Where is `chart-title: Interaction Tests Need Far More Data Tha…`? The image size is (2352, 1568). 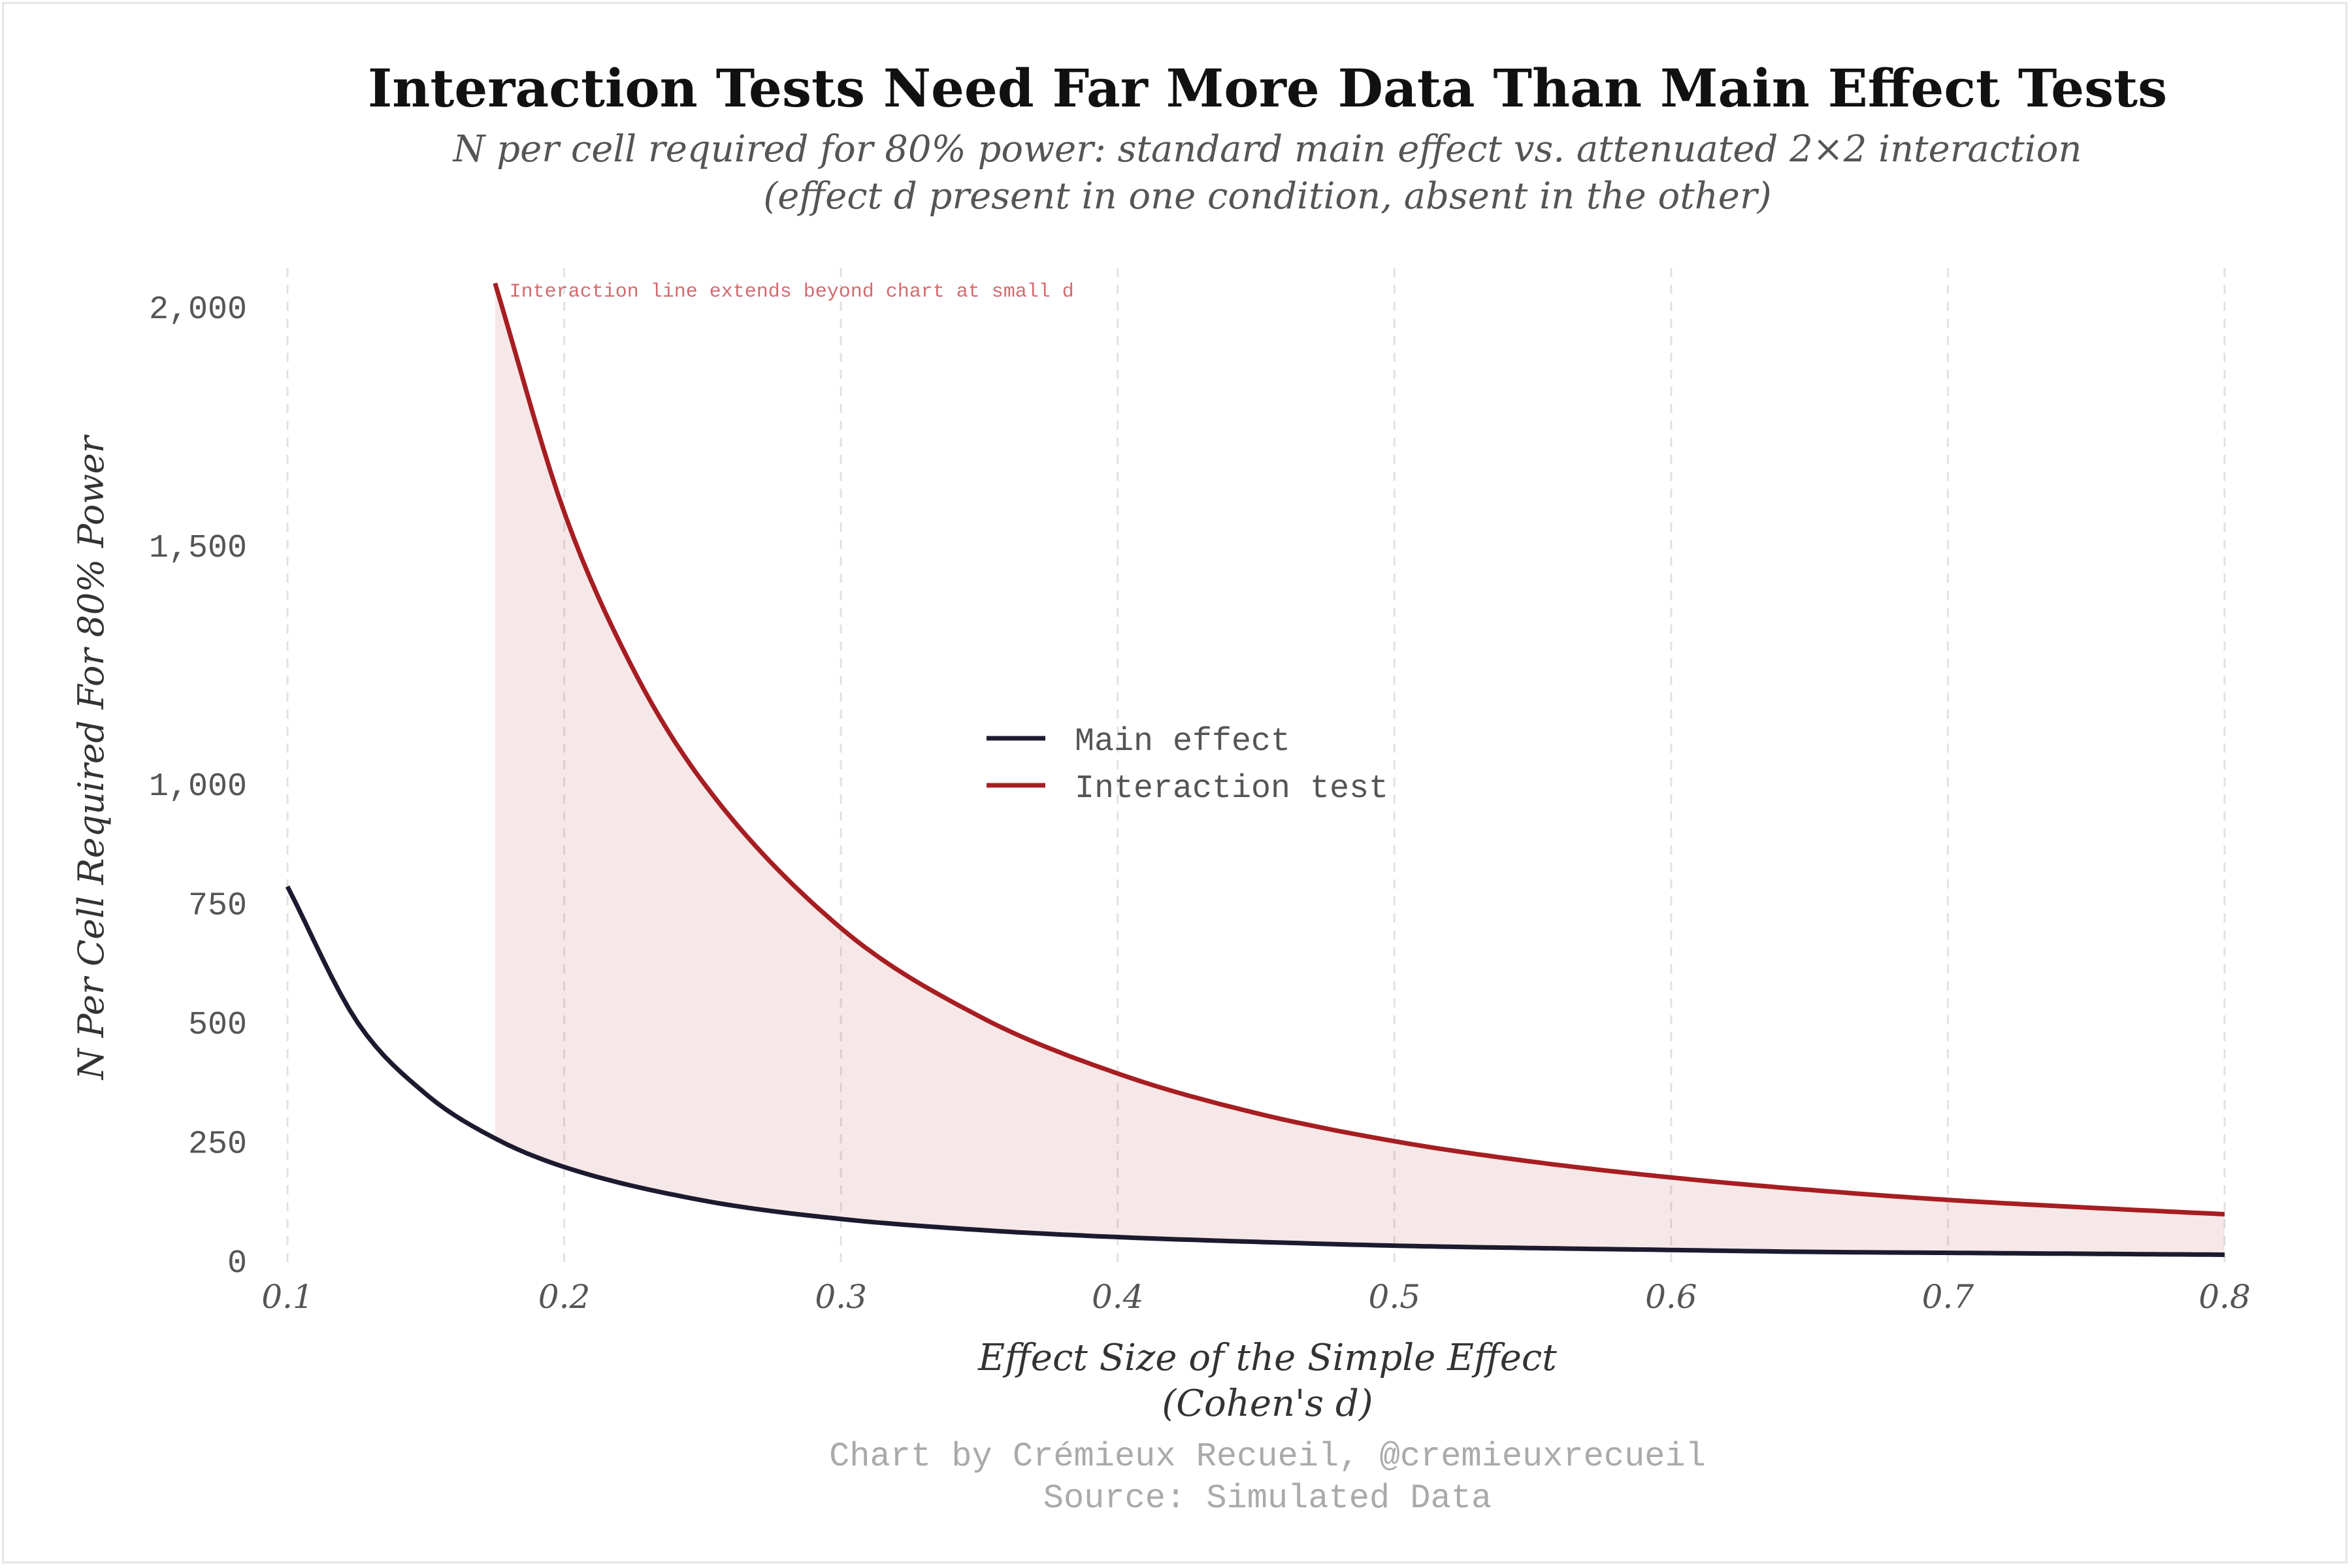 chart-title: Interaction Tests Need Far More Data Tha… is located at coordinates (1267, 88).